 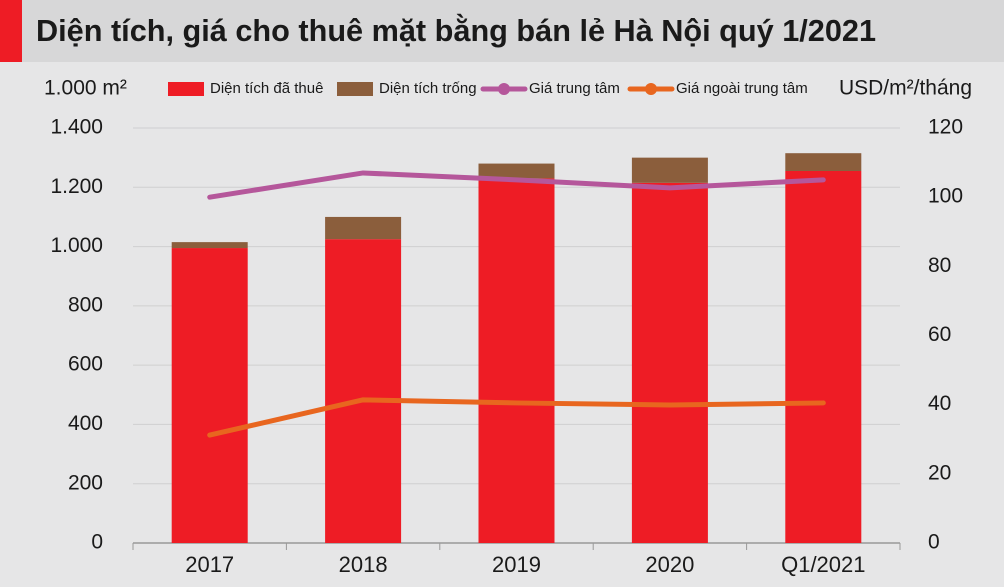 I want to click on y-tick-label: 1.400, so click(x=76, y=127).